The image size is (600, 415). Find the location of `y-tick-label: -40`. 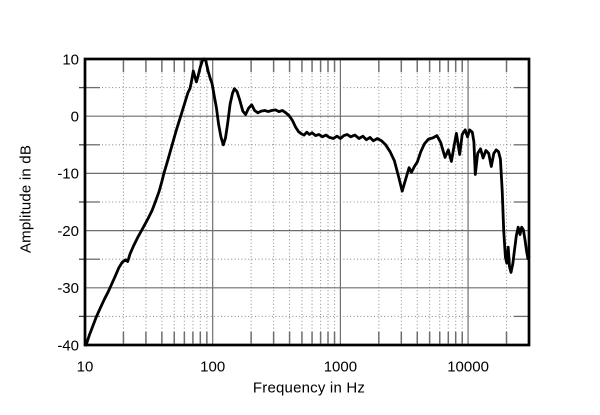

y-tick-label: -40 is located at coordinates (68, 345).